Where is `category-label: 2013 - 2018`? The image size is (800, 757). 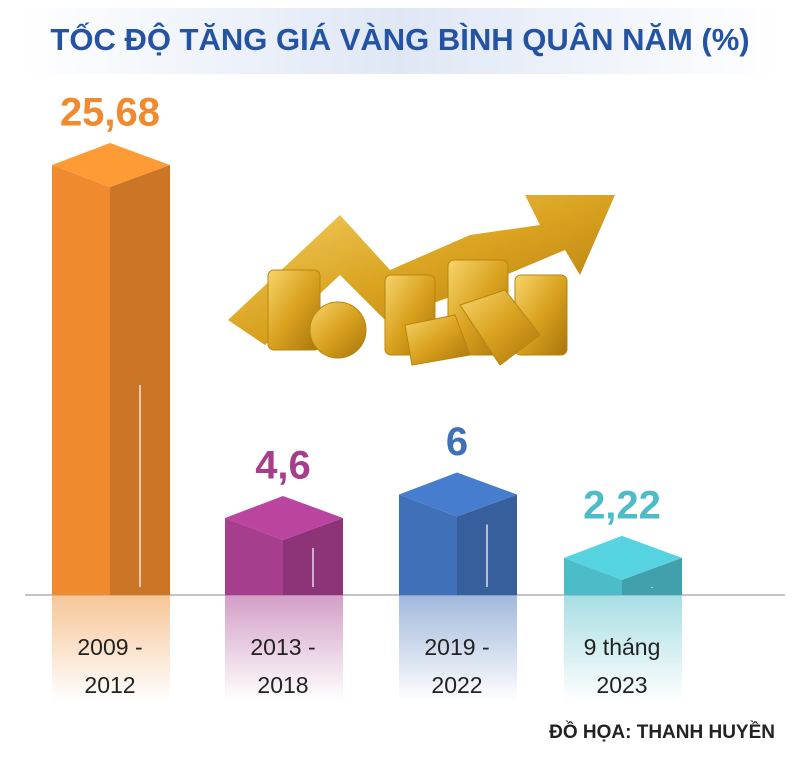 category-label: 2013 - 2018 is located at coordinates (283, 666).